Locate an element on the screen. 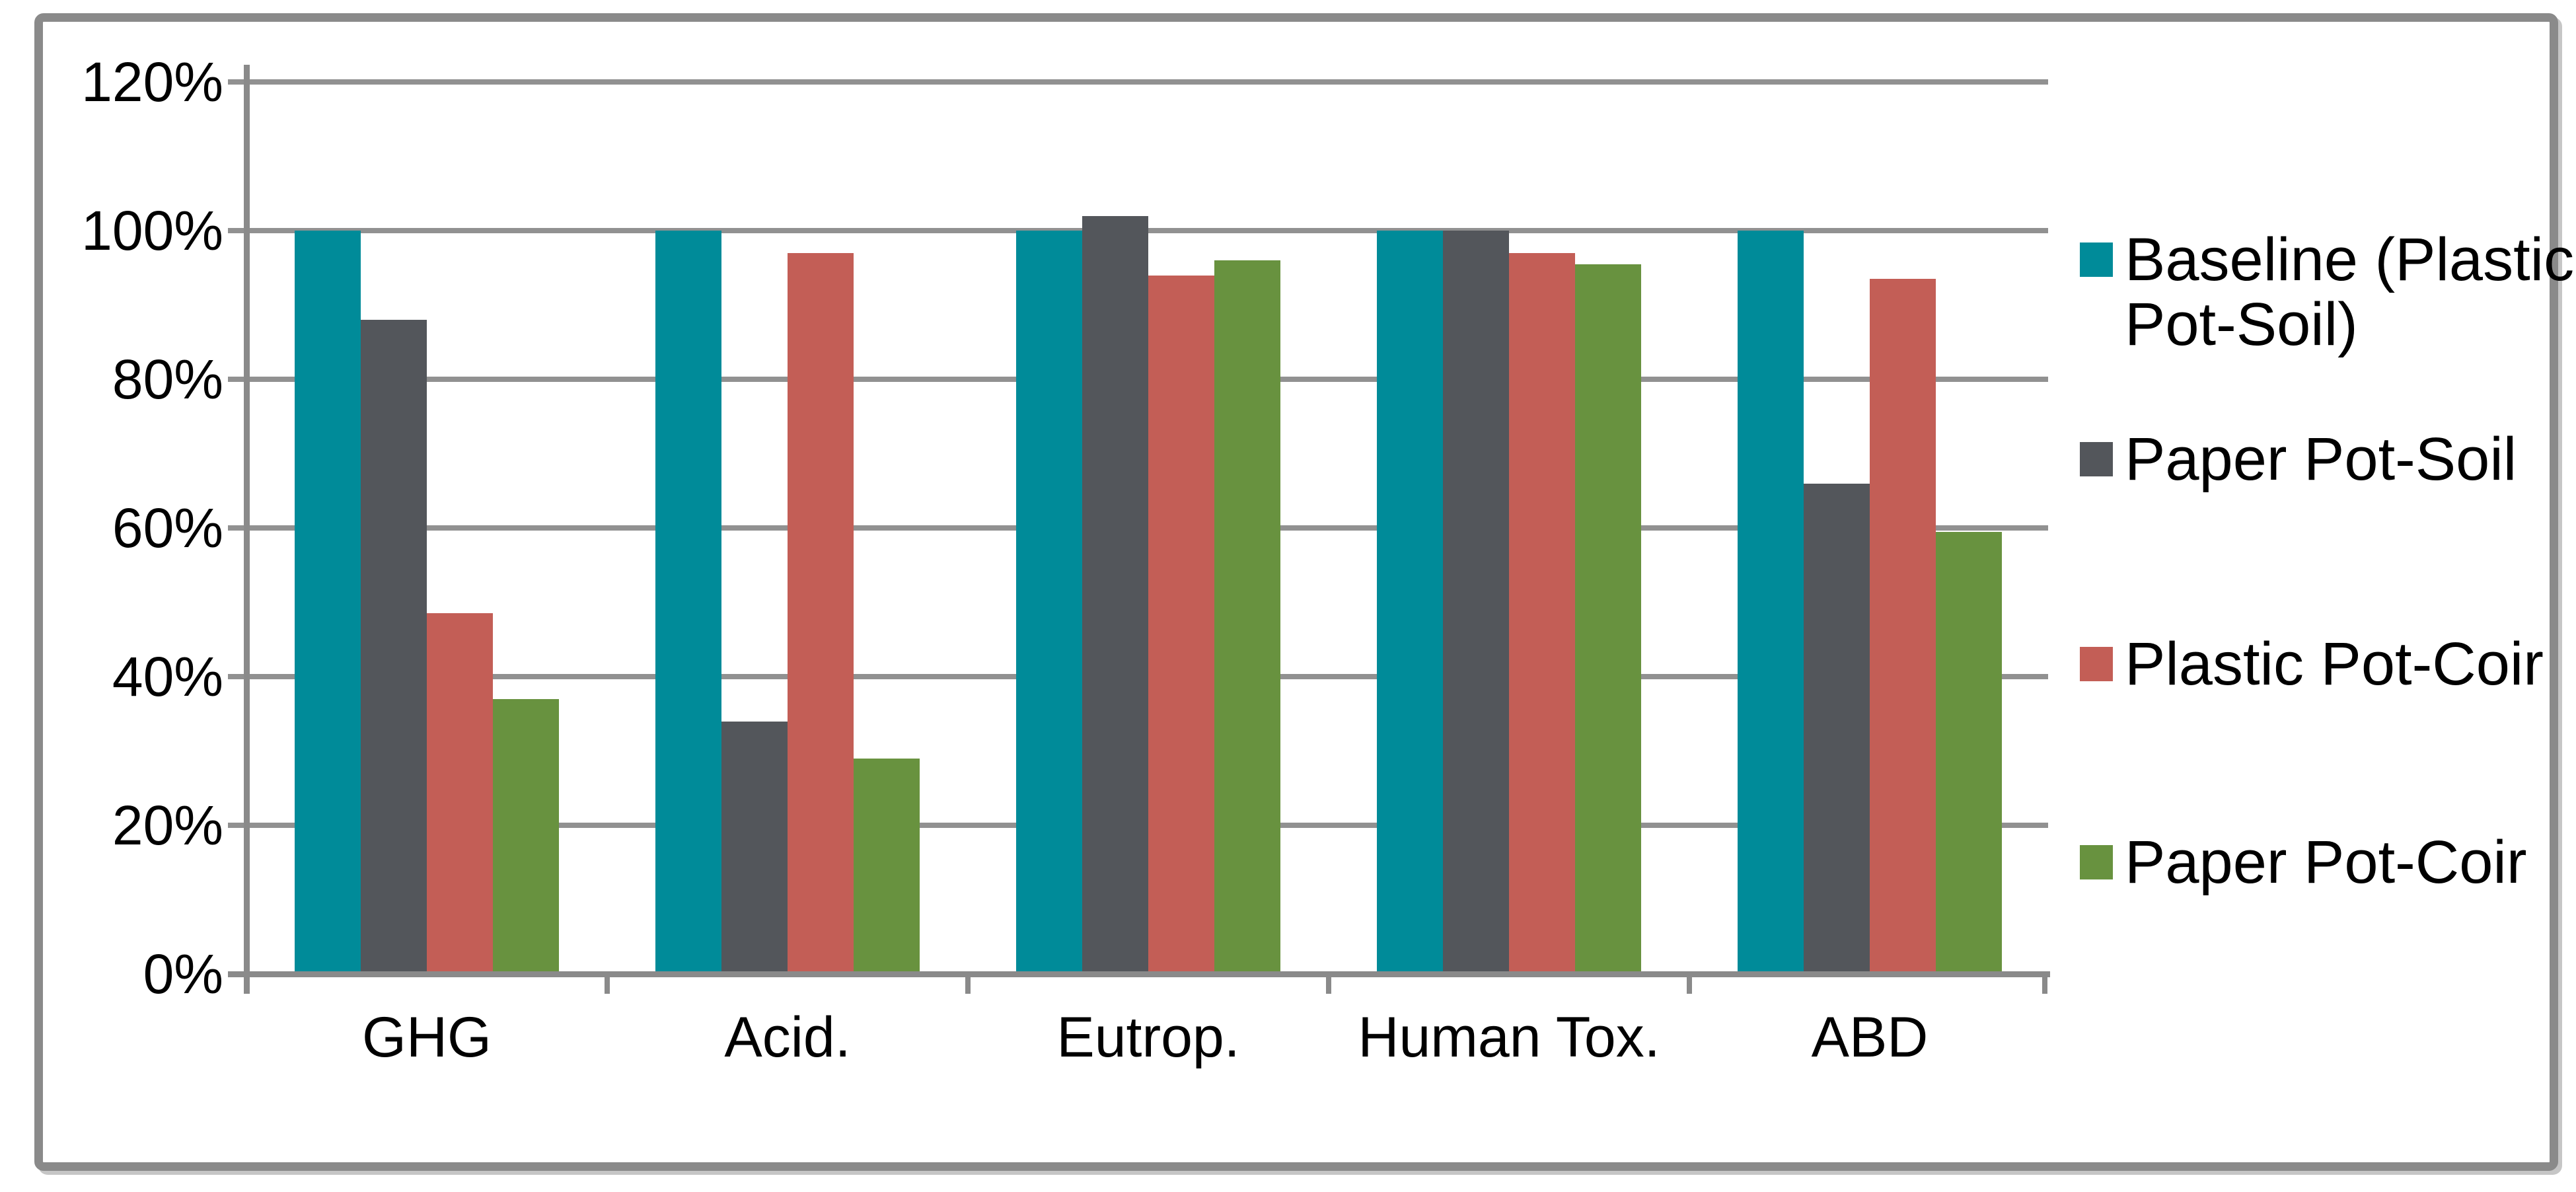 The image size is (2576, 1192). bar-paper-pot-soil-ghg is located at coordinates (394, 647).